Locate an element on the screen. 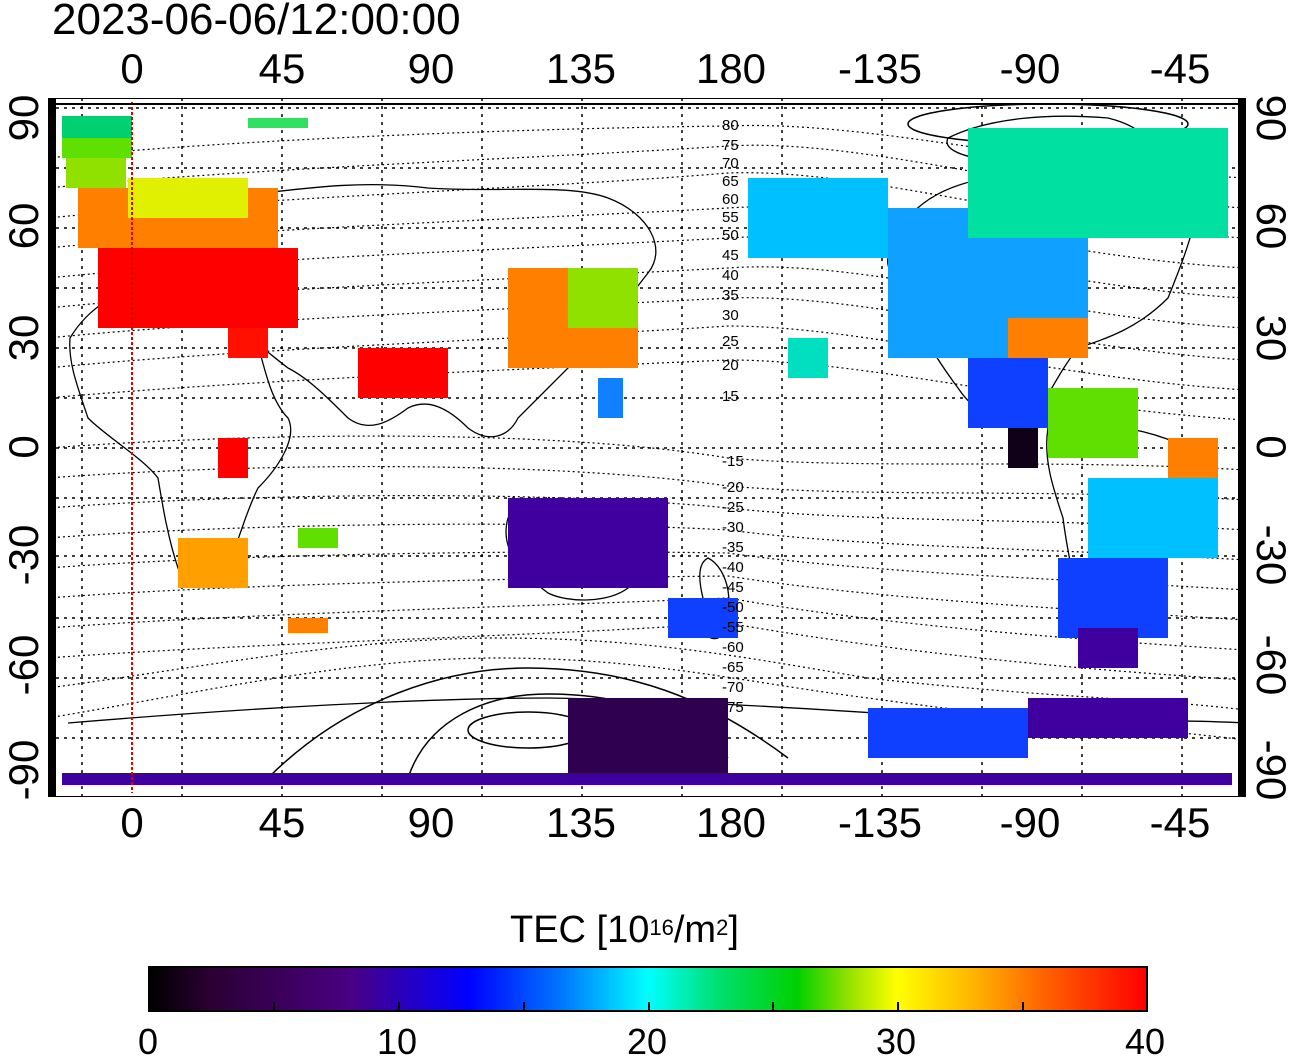 This screenshot has width=1294, height=1062. mlat-label: 40 is located at coordinates (730, 275).